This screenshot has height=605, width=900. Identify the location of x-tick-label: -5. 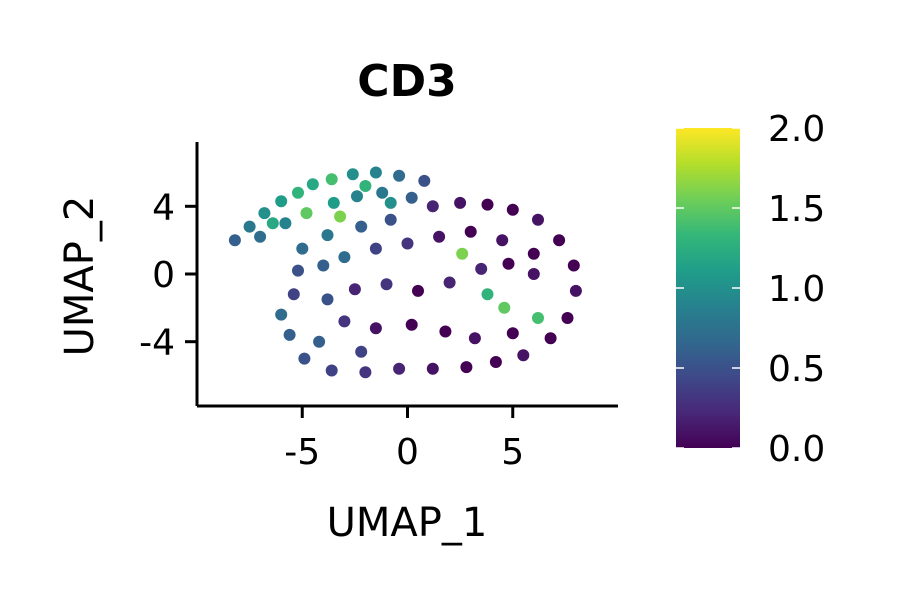
(302, 452).